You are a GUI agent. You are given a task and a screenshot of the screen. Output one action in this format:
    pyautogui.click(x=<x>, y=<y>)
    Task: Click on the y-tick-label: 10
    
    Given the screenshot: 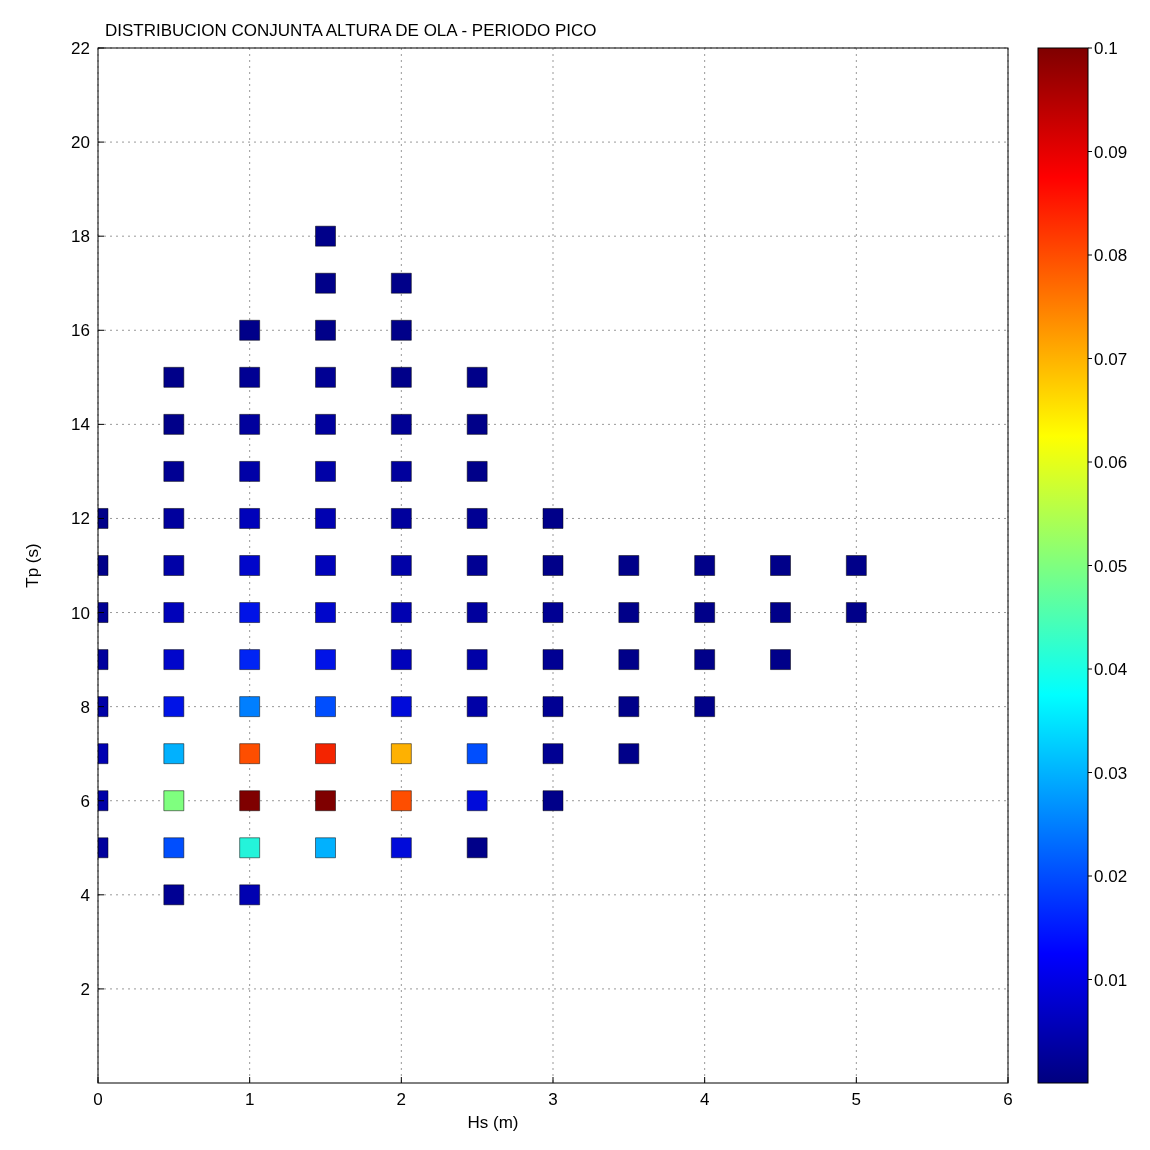 What is the action you would take?
    pyautogui.click(x=80, y=613)
    